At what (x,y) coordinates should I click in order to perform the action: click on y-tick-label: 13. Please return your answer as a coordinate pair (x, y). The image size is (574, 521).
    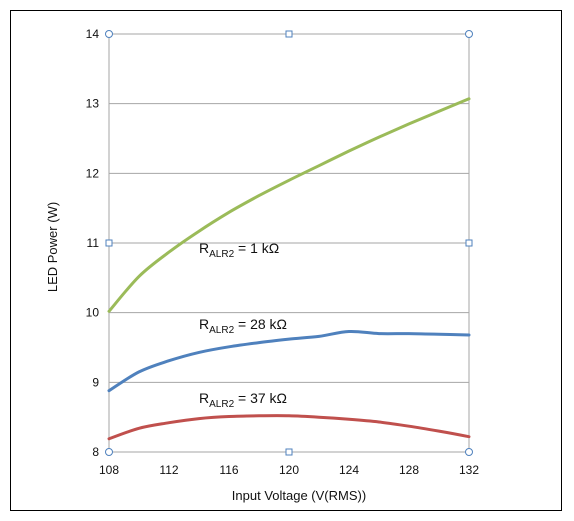
    Looking at the image, I should click on (93, 104).